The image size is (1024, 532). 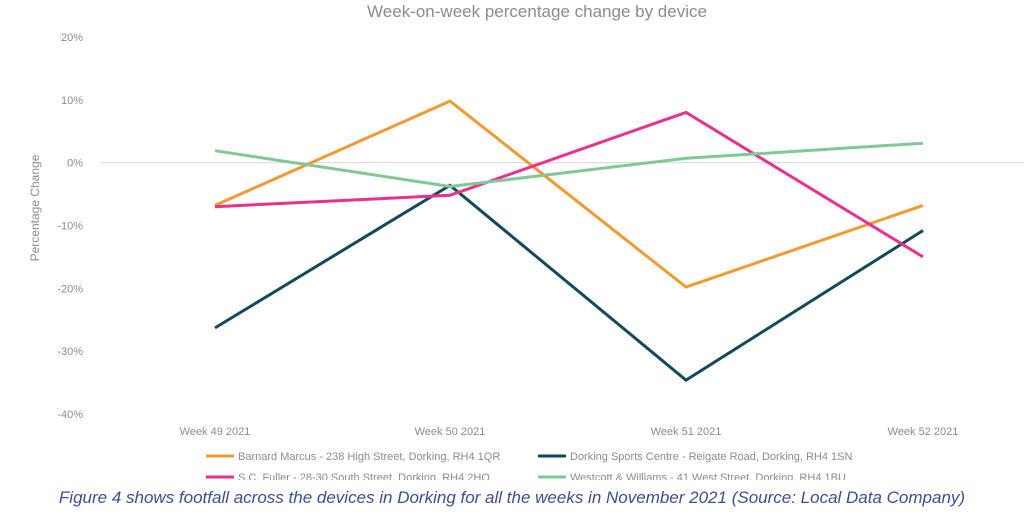 I want to click on y-tick-label: -40%, so click(x=70, y=415).